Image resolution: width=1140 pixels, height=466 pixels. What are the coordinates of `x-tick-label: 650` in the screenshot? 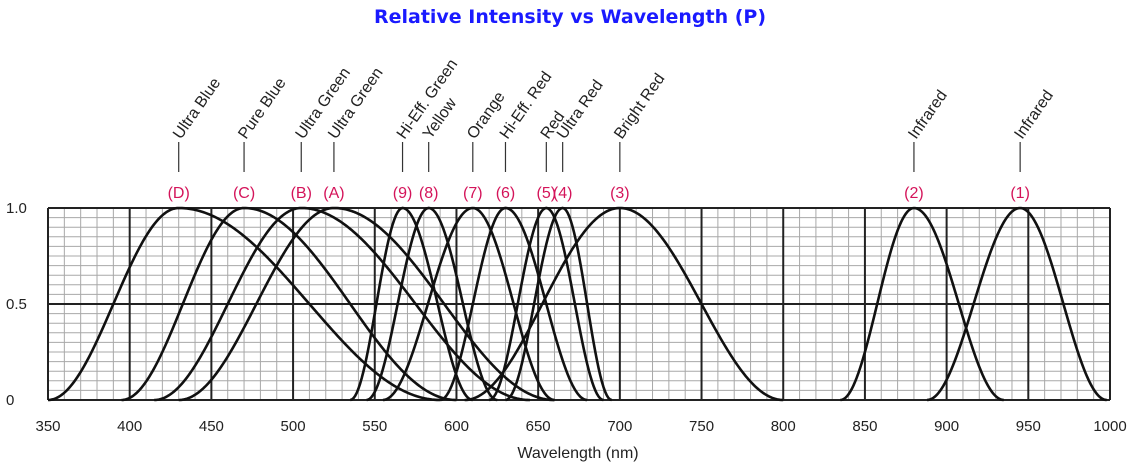 It's located at (538, 426).